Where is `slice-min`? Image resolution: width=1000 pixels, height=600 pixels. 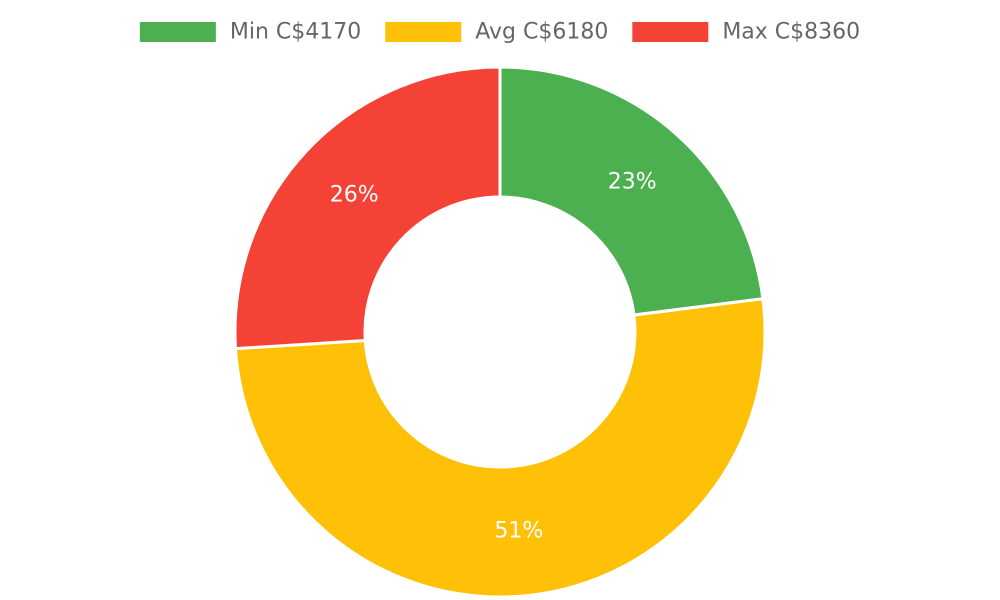 slice-min is located at coordinates (631, 191).